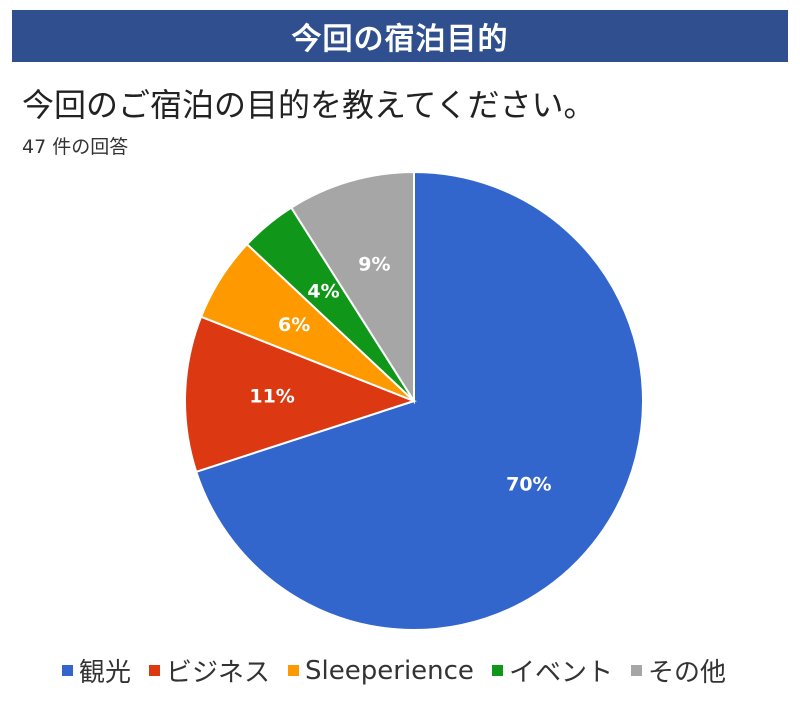  I want to click on legend-label-3: イベント, so click(560, 673).